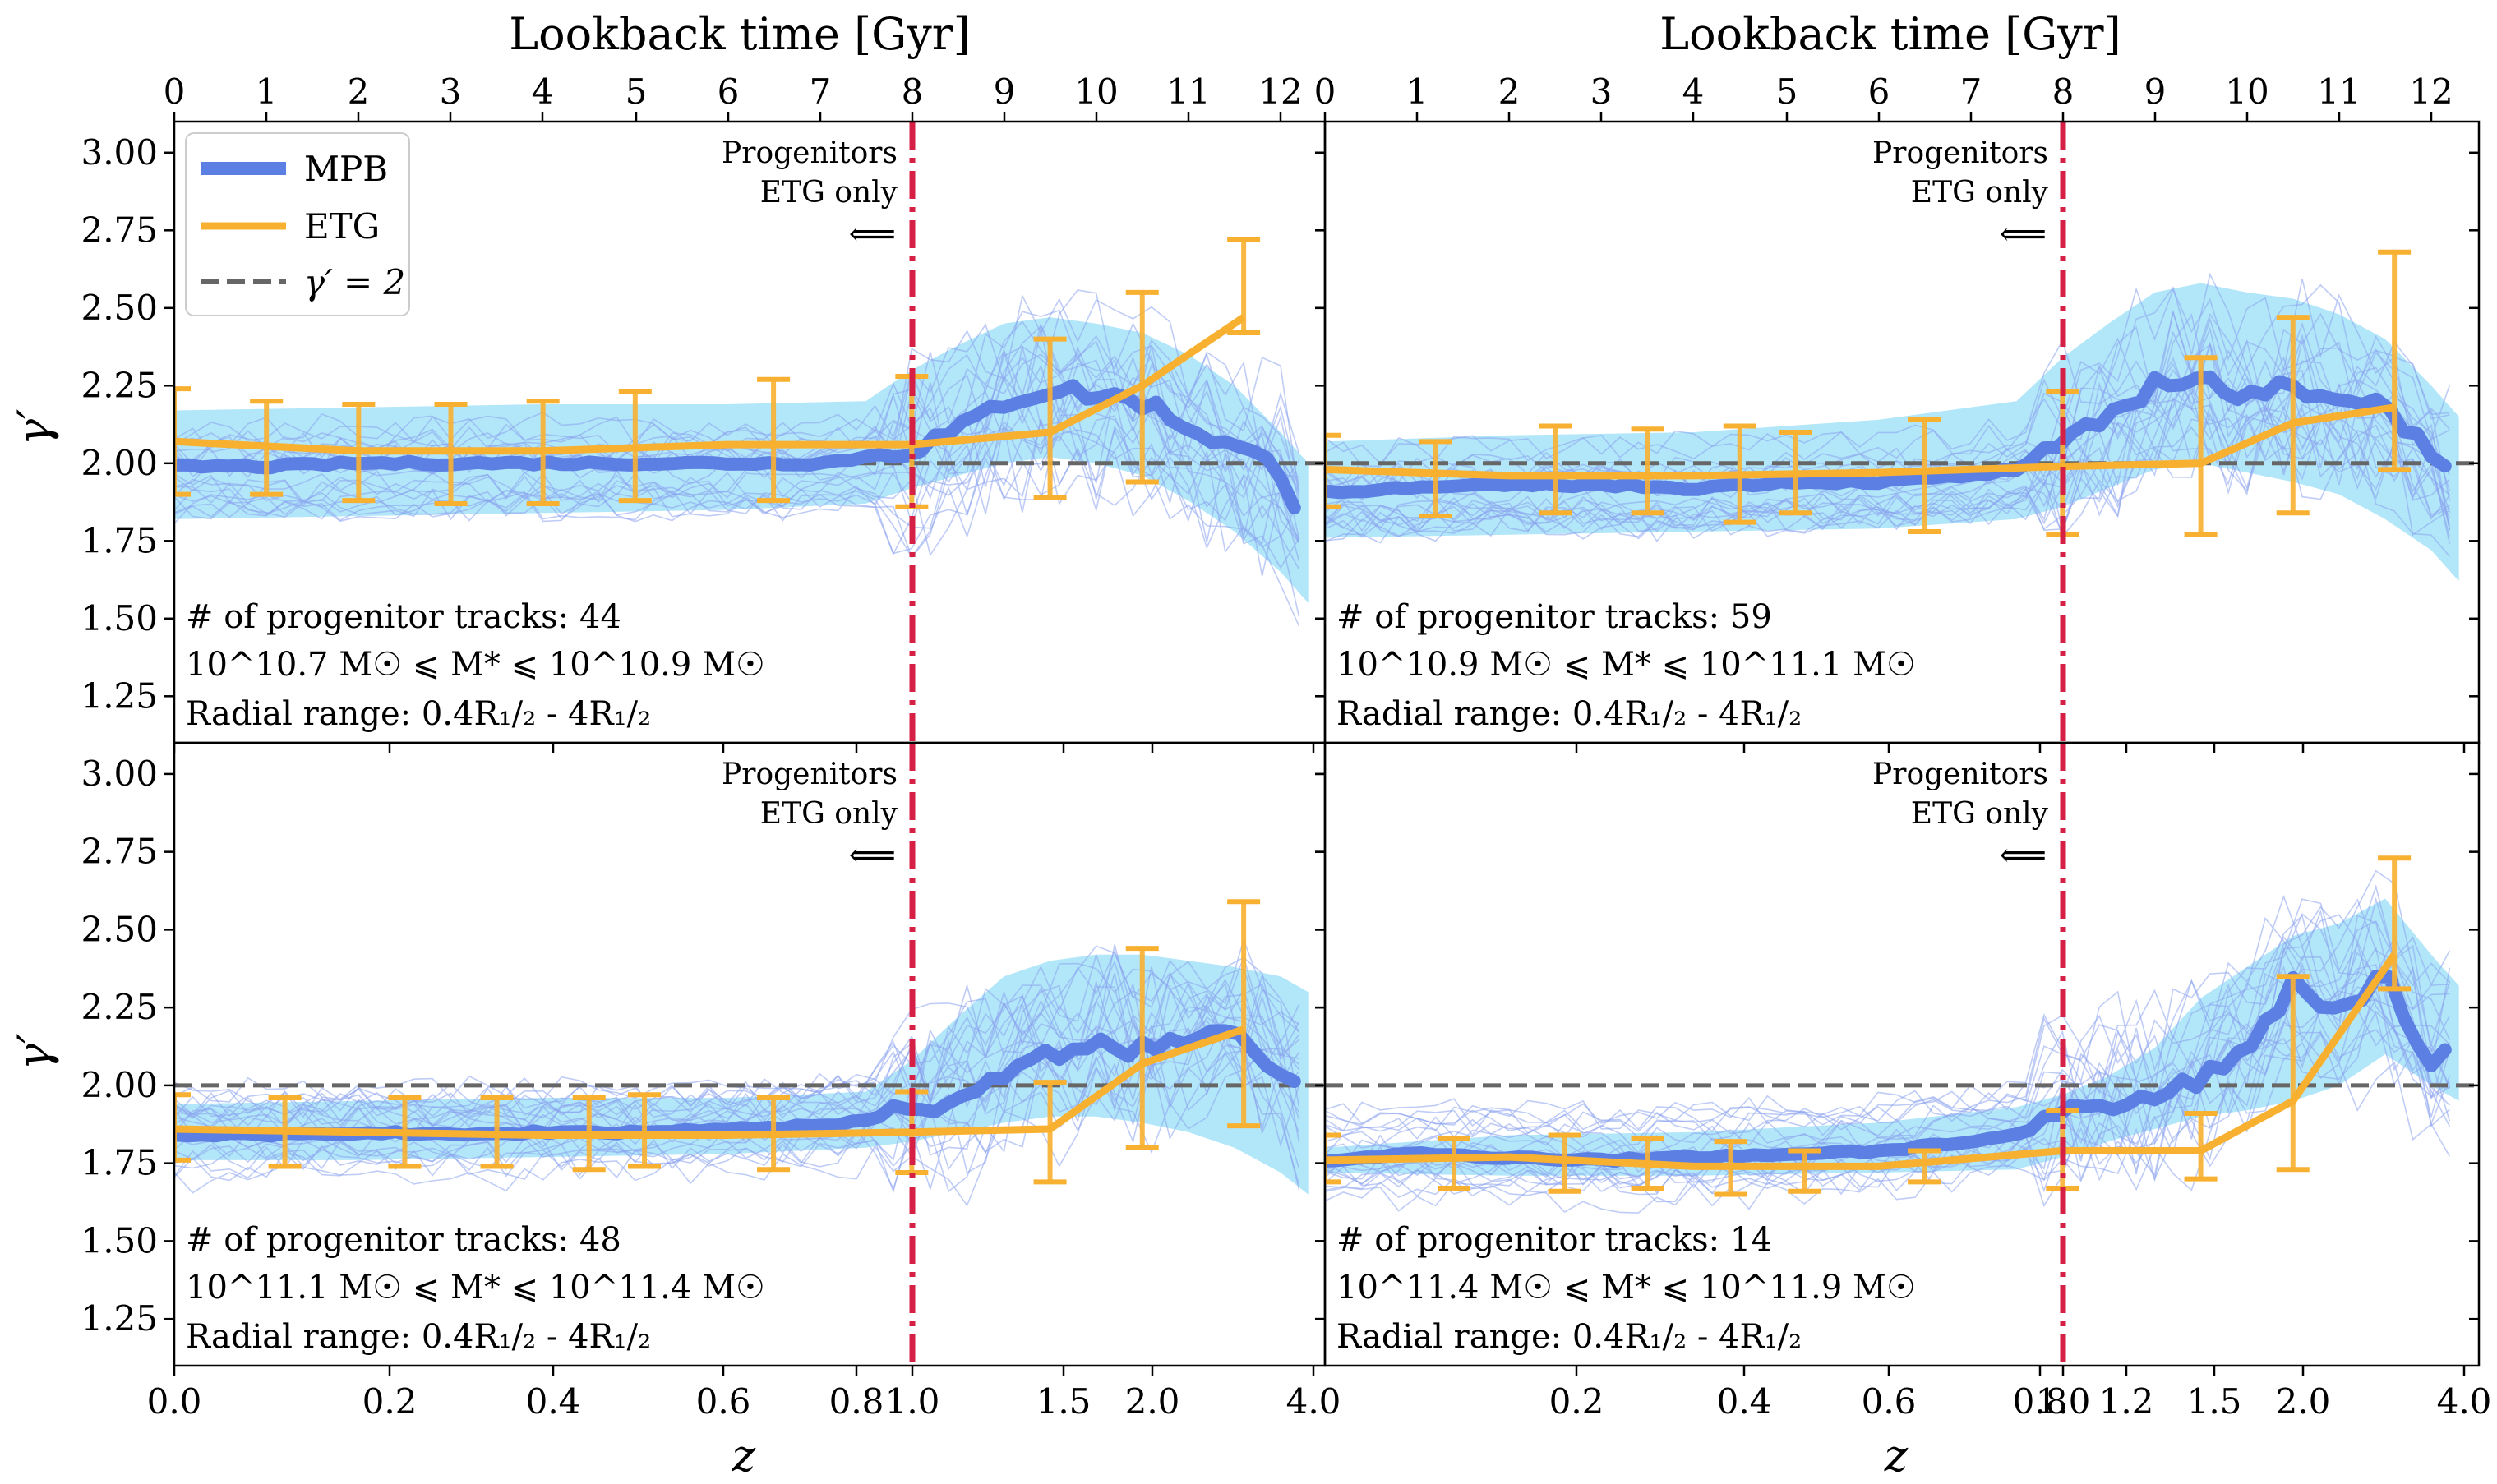  I want to click on panel-plot-area, so click(750, 1053).